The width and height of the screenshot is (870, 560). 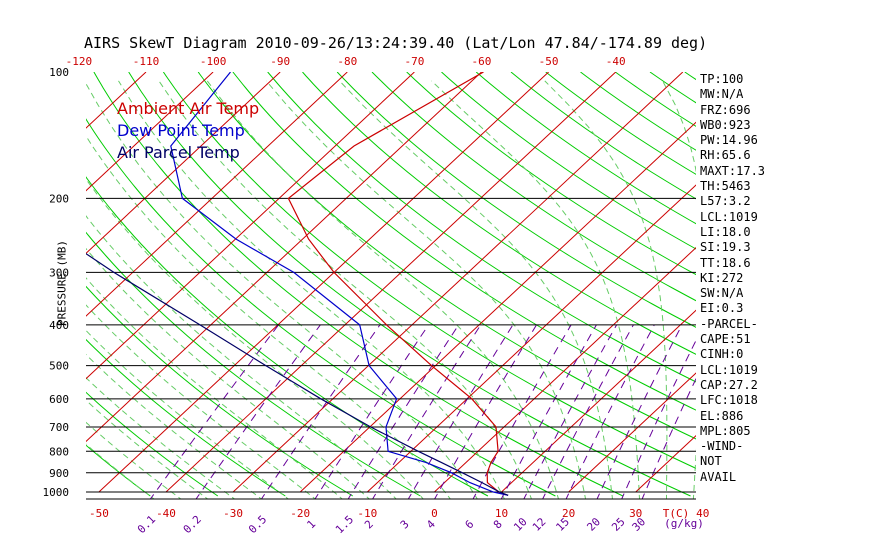 I want to click on index-line: MPL:805, so click(x=725, y=430).